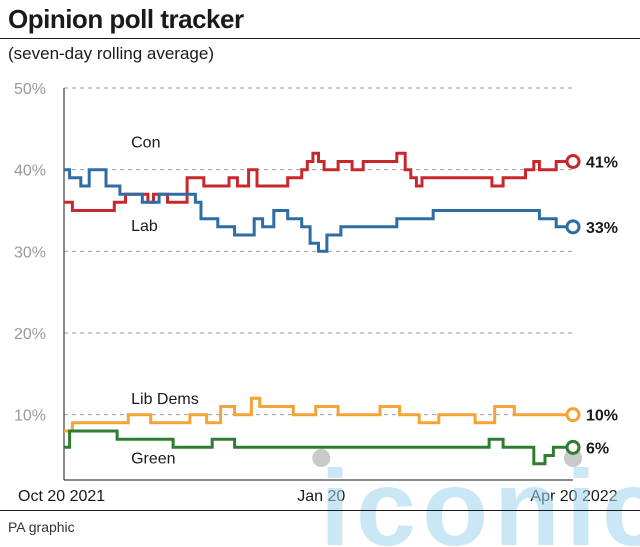 The image size is (640, 547). What do you see at coordinates (320, 38) in the screenshot?
I see `top-rule` at bounding box center [320, 38].